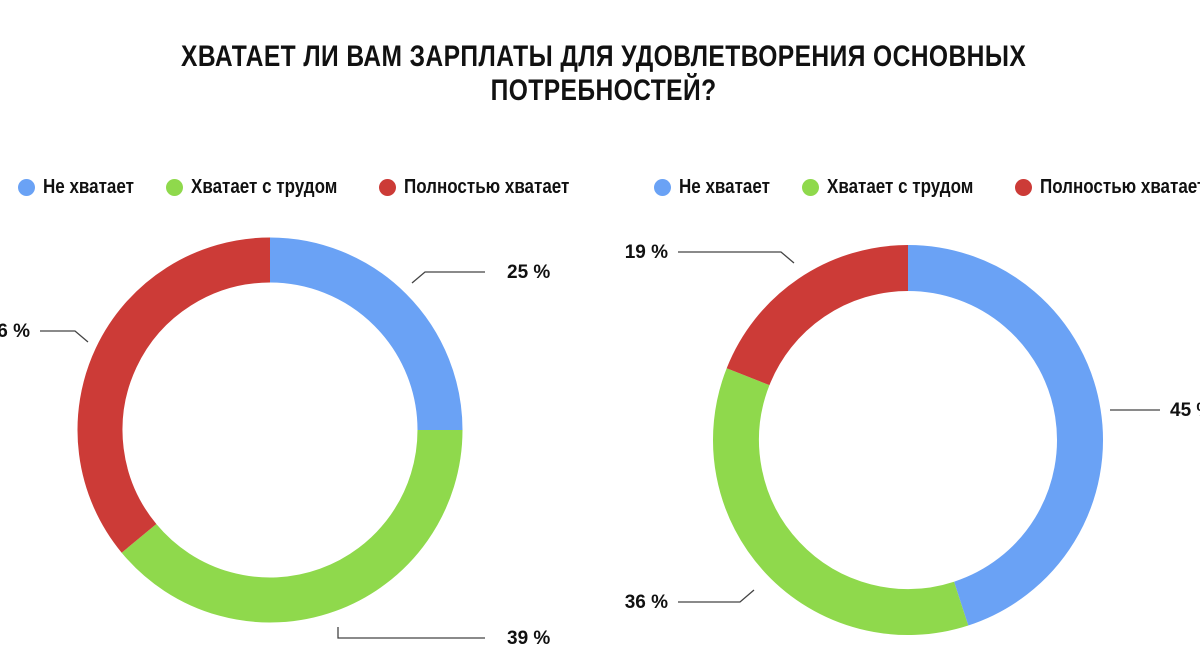 The height and width of the screenshot is (655, 1200). What do you see at coordinates (528, 638) in the screenshot?
I see `data-label: 39 %` at bounding box center [528, 638].